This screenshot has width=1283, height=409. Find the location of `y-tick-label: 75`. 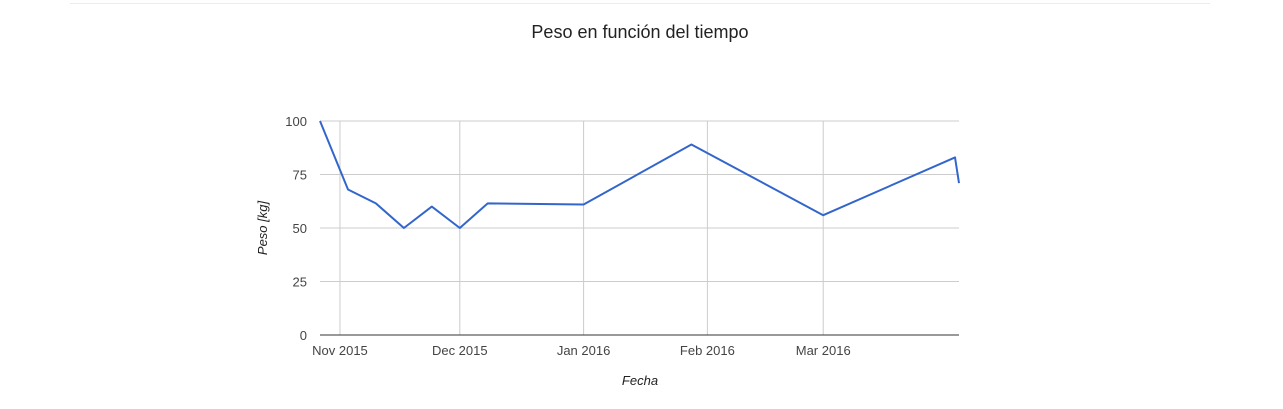

y-tick-label: 75 is located at coordinates (300, 175).